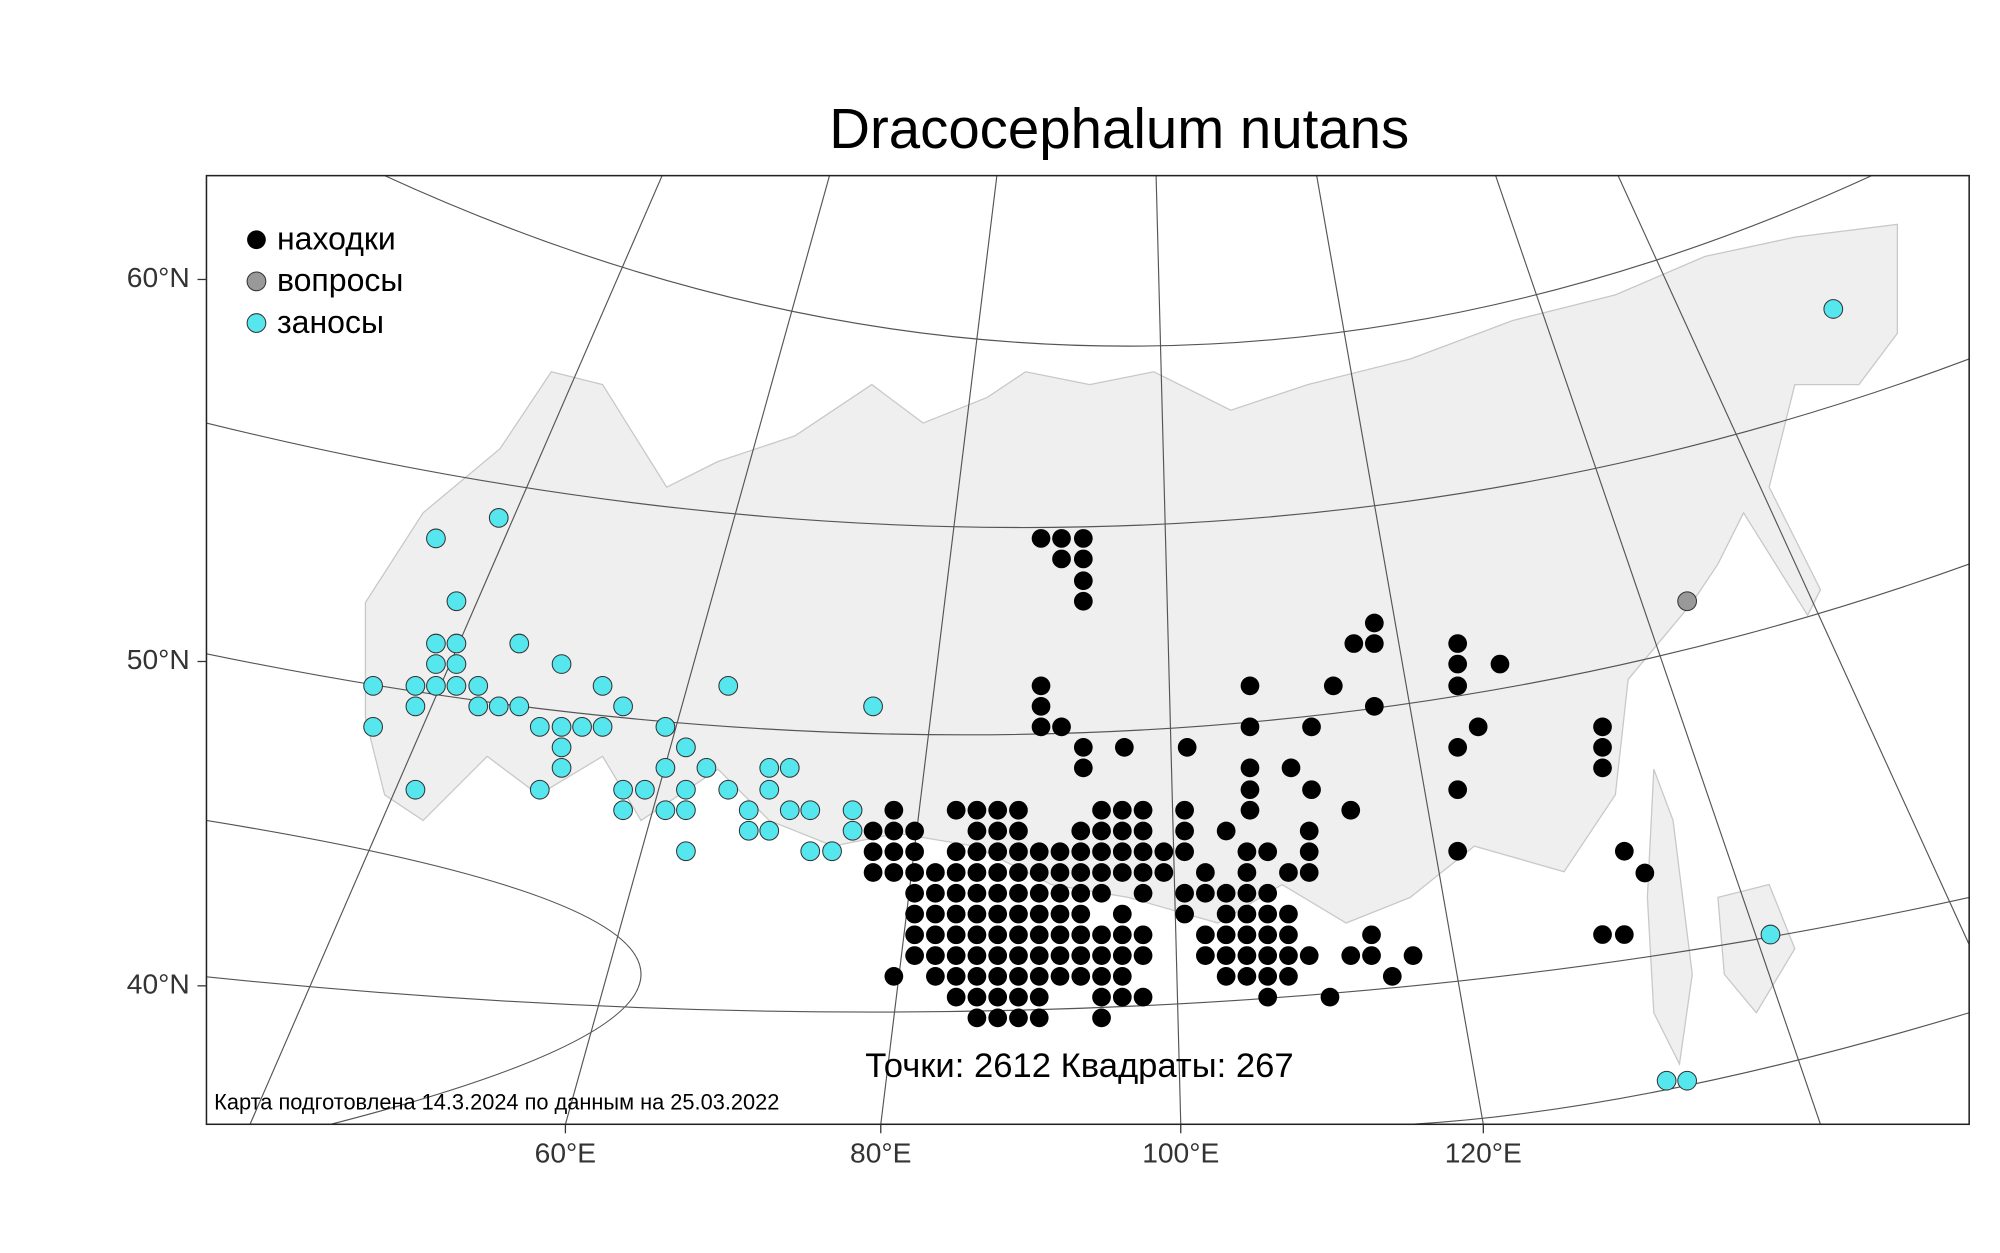 The image size is (2000, 1253). What do you see at coordinates (880, 1153) in the screenshot?
I see `lon-label: 80°E` at bounding box center [880, 1153].